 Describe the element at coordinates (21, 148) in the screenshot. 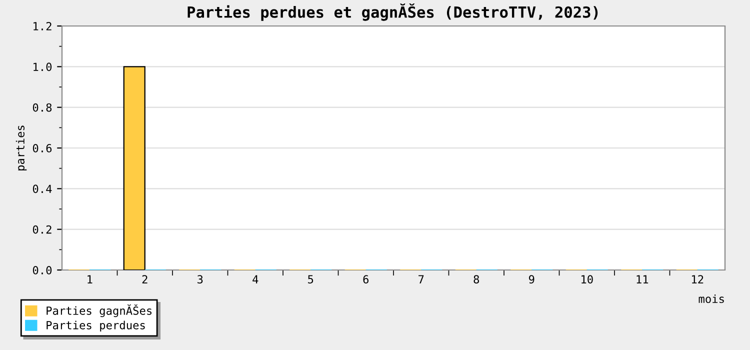

I see `y-axis-title: parties` at that location.